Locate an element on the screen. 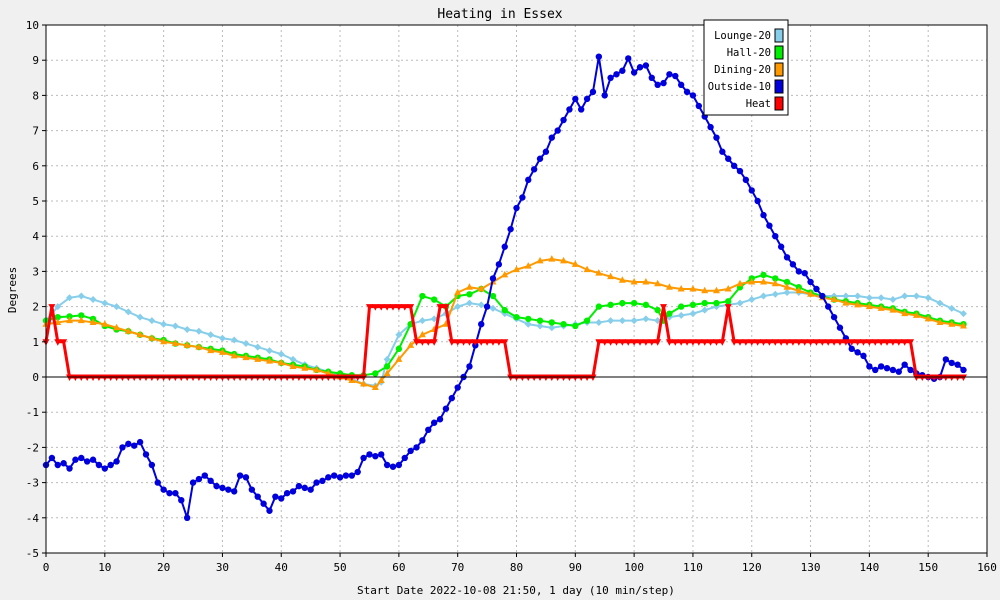 The width and height of the screenshot is (1000, 600). y-tick-label: 9 is located at coordinates (35, 60).